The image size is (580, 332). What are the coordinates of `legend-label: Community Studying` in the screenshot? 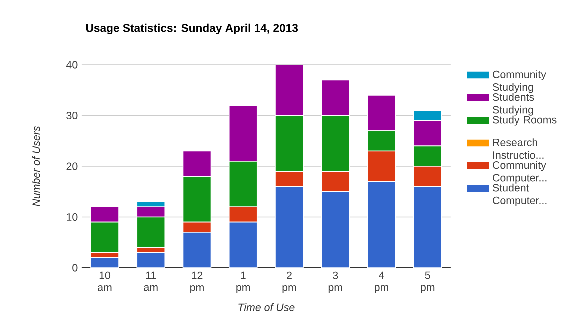 It's located at (519, 82).